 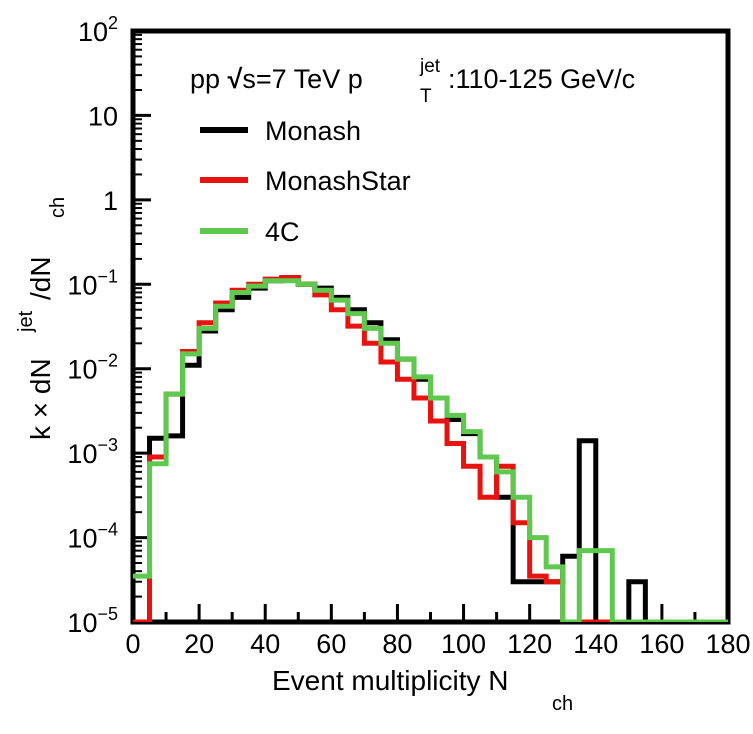 I want to click on y-axis-title-sup: jet, so click(x=26, y=321).